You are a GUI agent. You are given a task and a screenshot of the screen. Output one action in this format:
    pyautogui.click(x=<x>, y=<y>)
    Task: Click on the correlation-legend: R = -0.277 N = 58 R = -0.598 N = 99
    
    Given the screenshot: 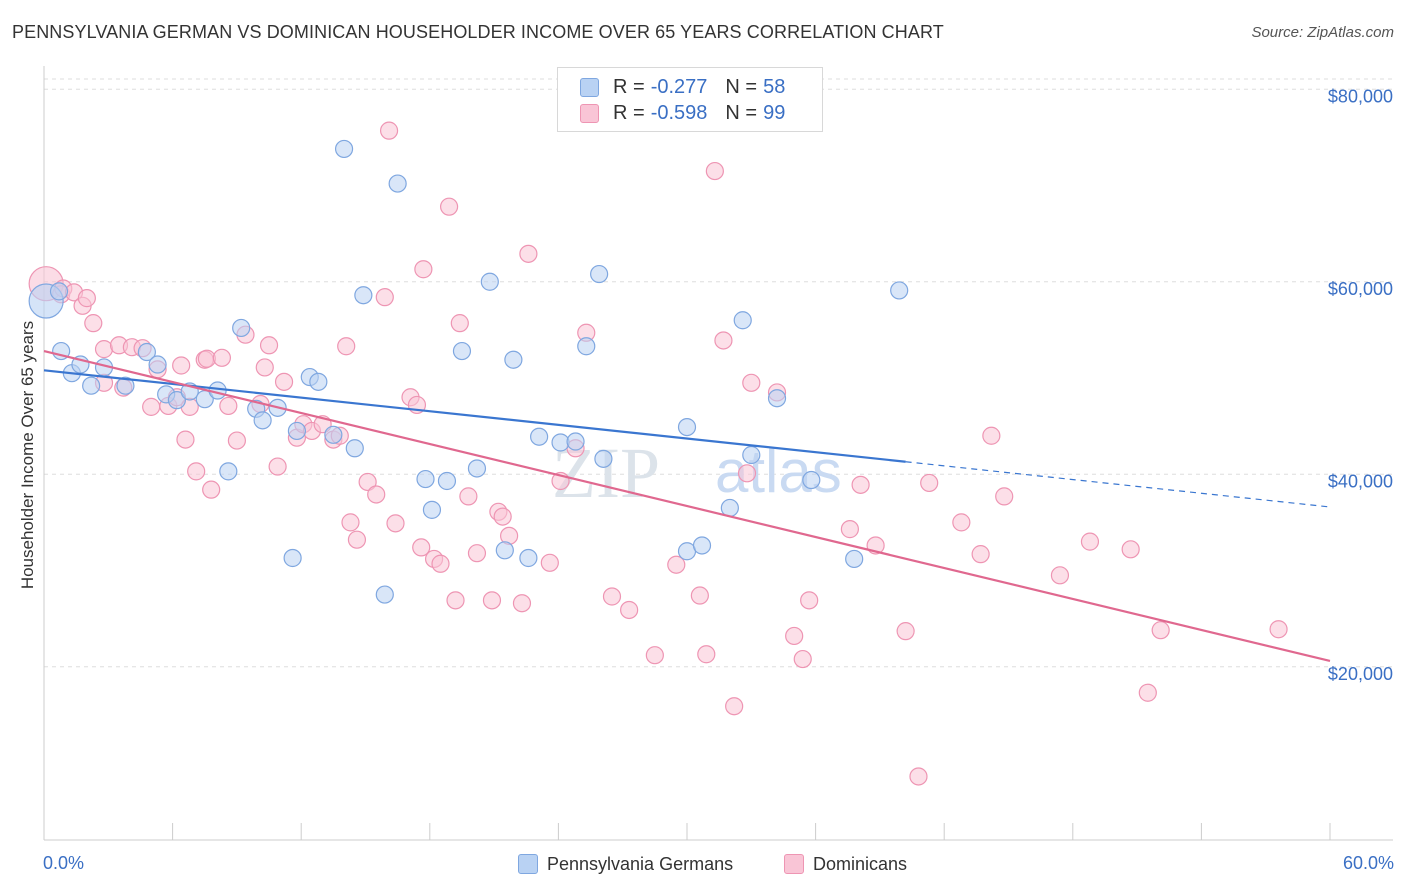 What is the action you would take?
    pyautogui.click(x=690, y=99)
    